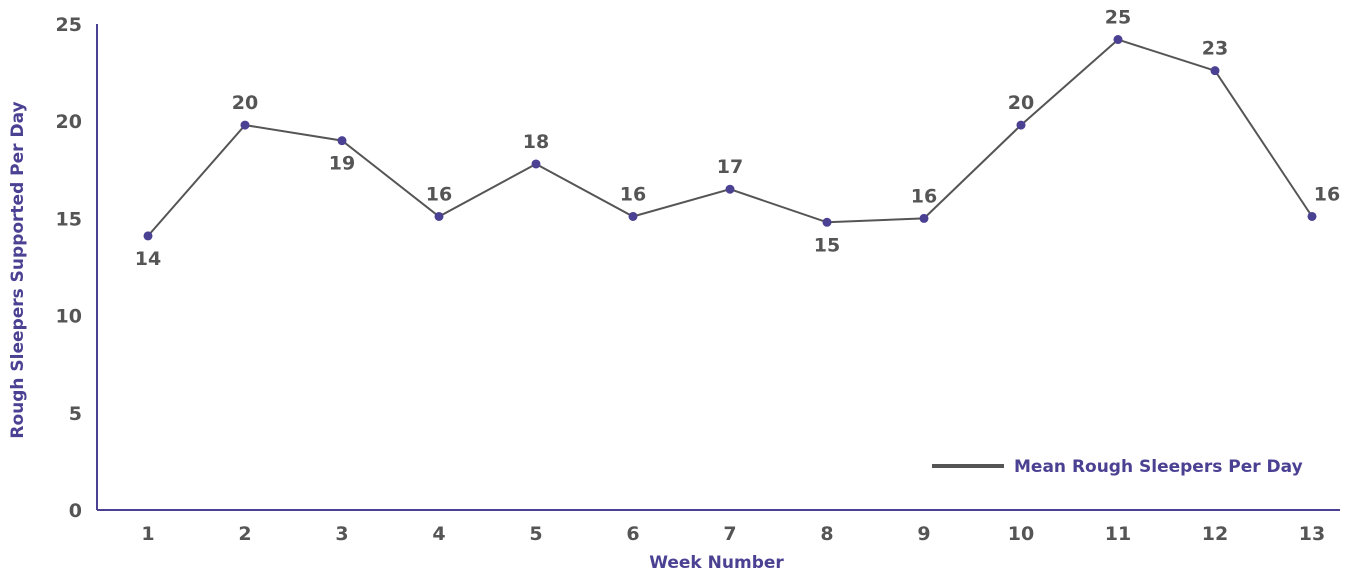 The height and width of the screenshot is (573, 1352). Describe the element at coordinates (1312, 534) in the screenshot. I see `x-tick-label: 13` at that location.